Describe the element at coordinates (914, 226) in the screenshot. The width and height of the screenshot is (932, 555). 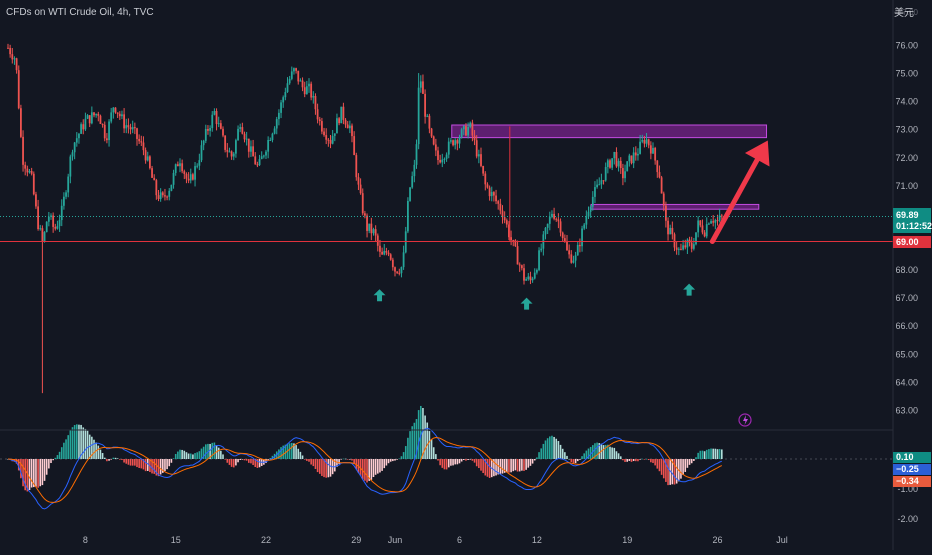
I see `bar-countdown: 01:12:52` at that location.